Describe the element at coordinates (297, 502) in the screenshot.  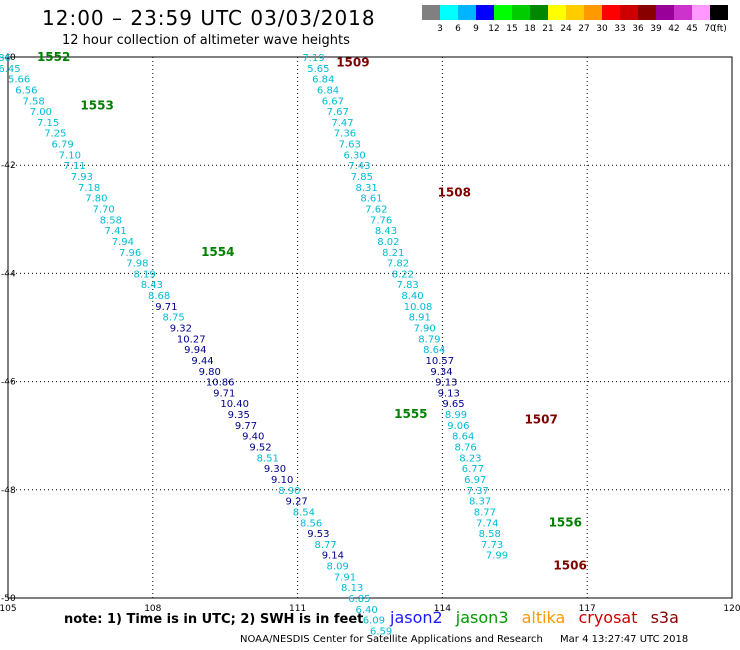
I see `wave-height-value: 9.27` at that location.